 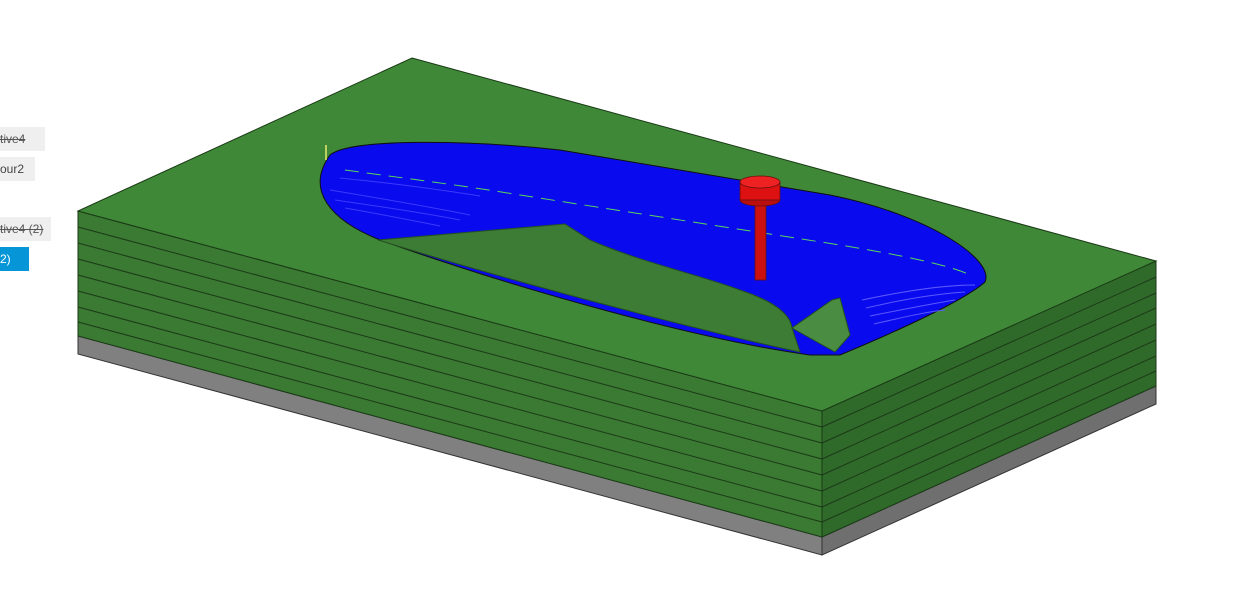 What do you see at coordinates (14, 259) in the screenshot?
I see `operation-tag-4: 2)` at bounding box center [14, 259].